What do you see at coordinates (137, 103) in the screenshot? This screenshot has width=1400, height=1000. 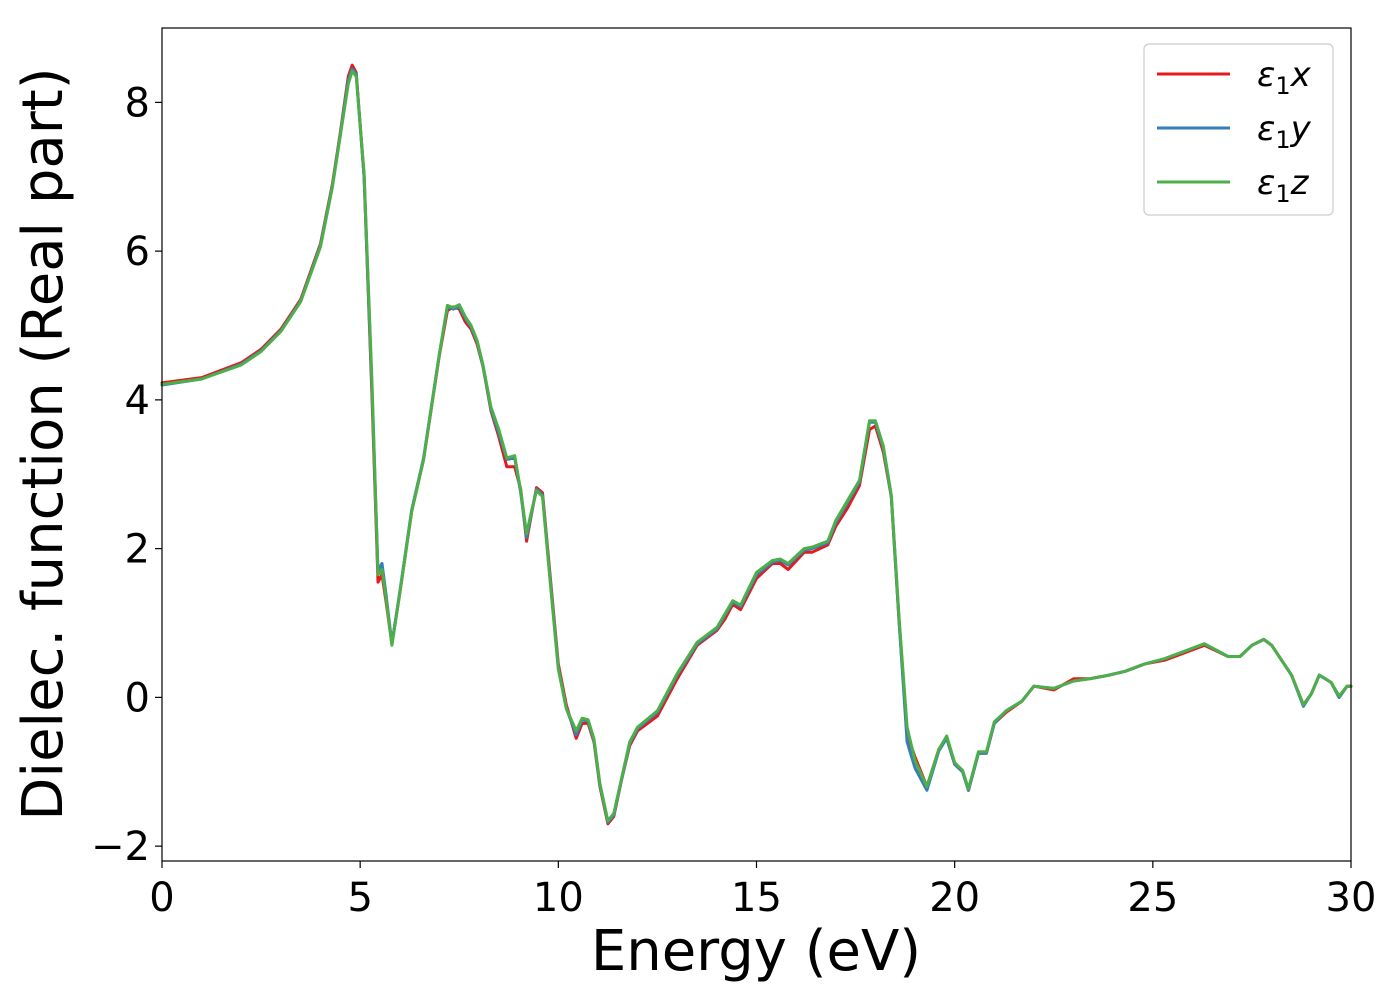 I see `y-tick-label: 8` at bounding box center [137, 103].